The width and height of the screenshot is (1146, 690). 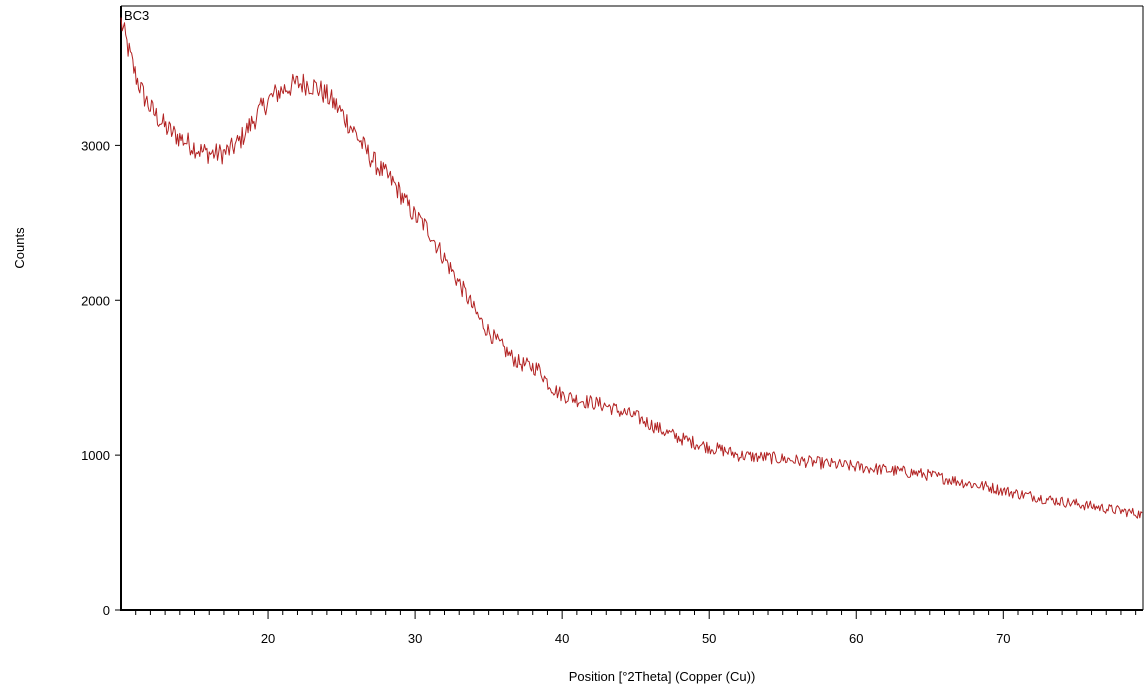 What do you see at coordinates (562, 638) in the screenshot?
I see `x-tick-label: 40` at bounding box center [562, 638].